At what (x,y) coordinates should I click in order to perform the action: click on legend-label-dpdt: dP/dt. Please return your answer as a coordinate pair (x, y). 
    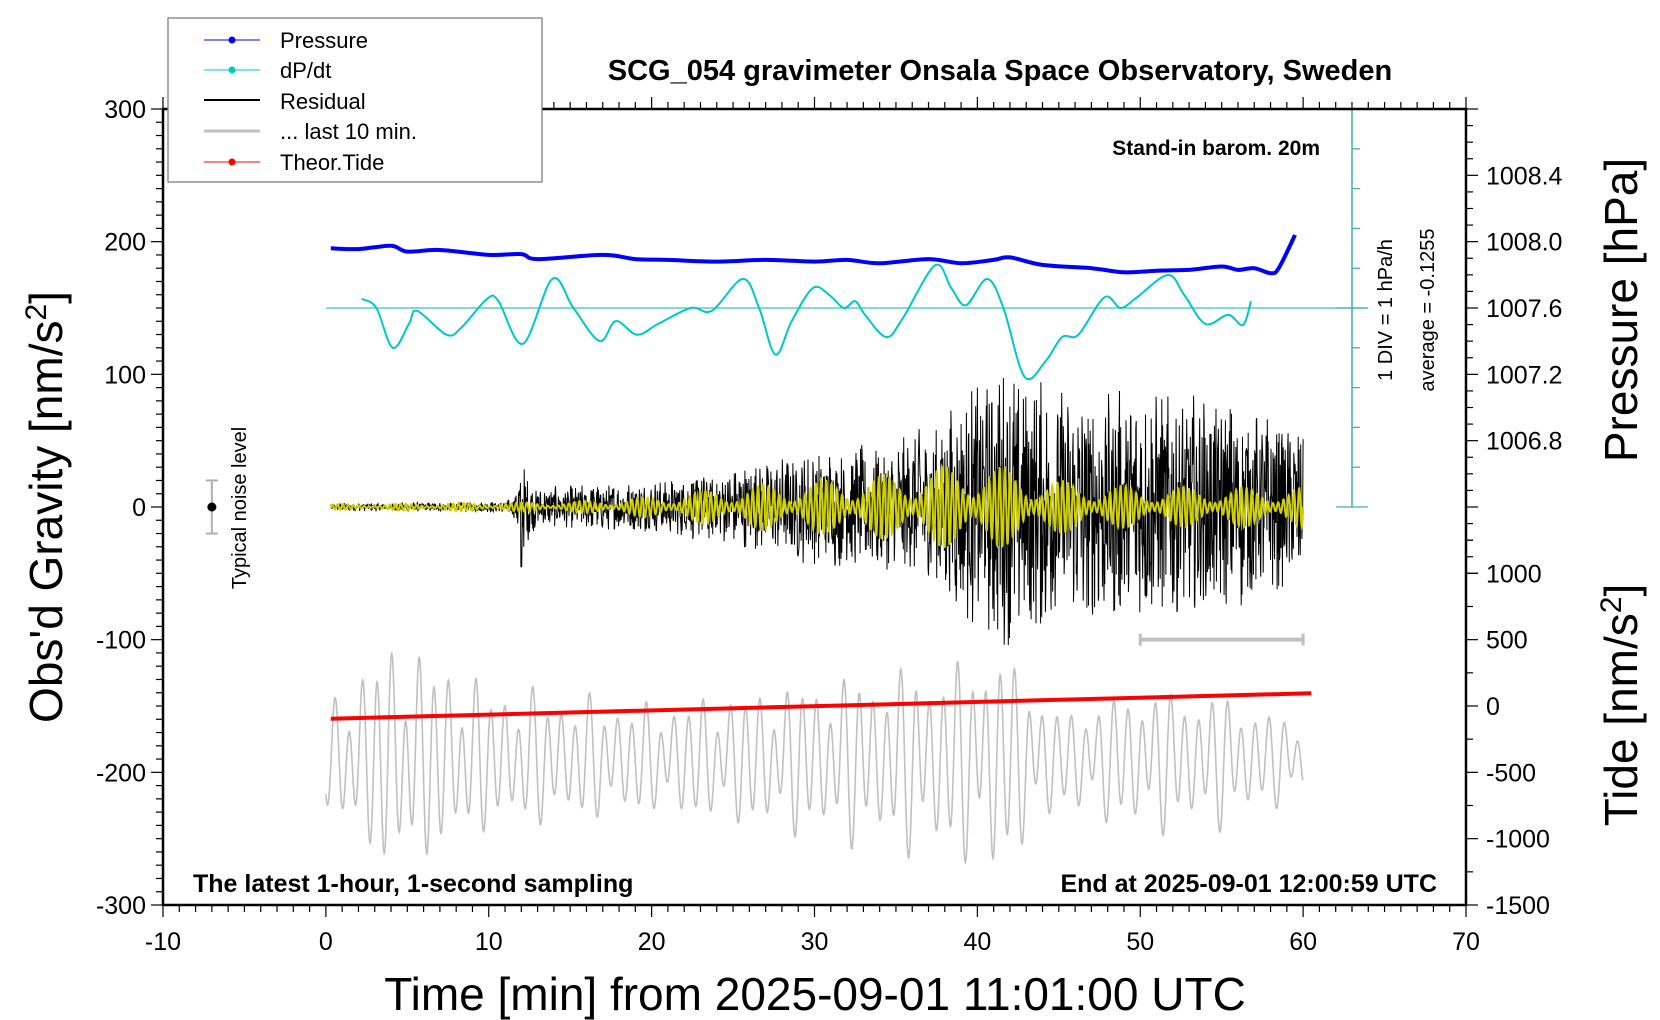
    Looking at the image, I should click on (305, 70).